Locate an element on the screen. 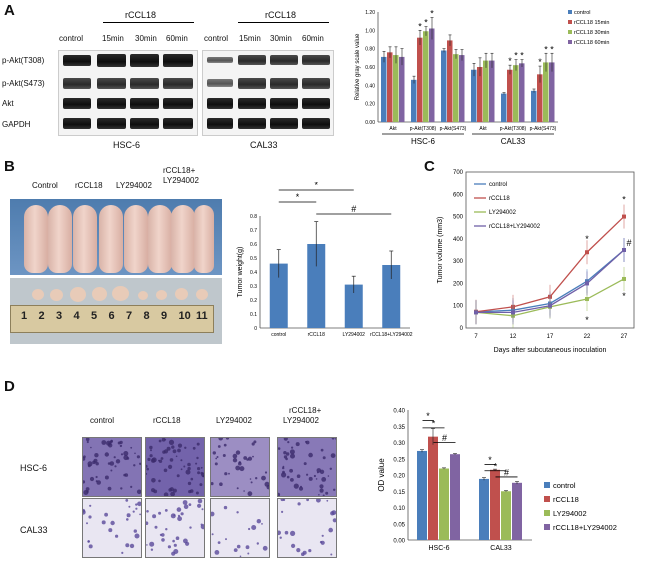 This screenshot has height=564, width=650. column-label: rCCL18 is located at coordinates (167, 420).